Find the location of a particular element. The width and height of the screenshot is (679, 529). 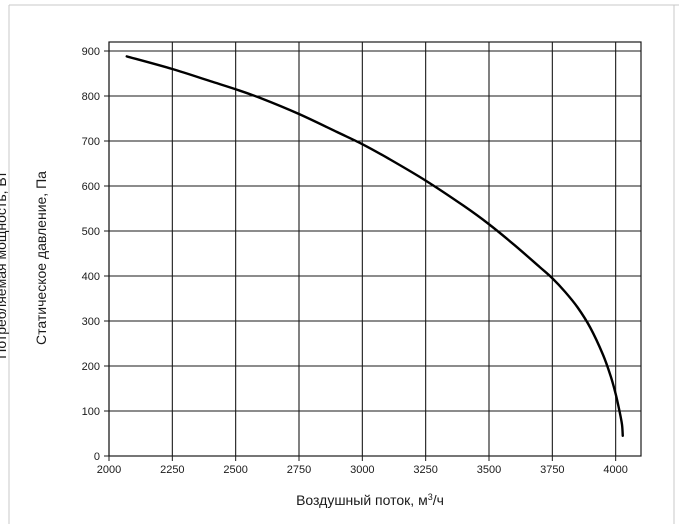

x-tick-labels: 2000 2250 2500 2750 3000 3250 3500 3750 4000 is located at coordinates (362, 470).